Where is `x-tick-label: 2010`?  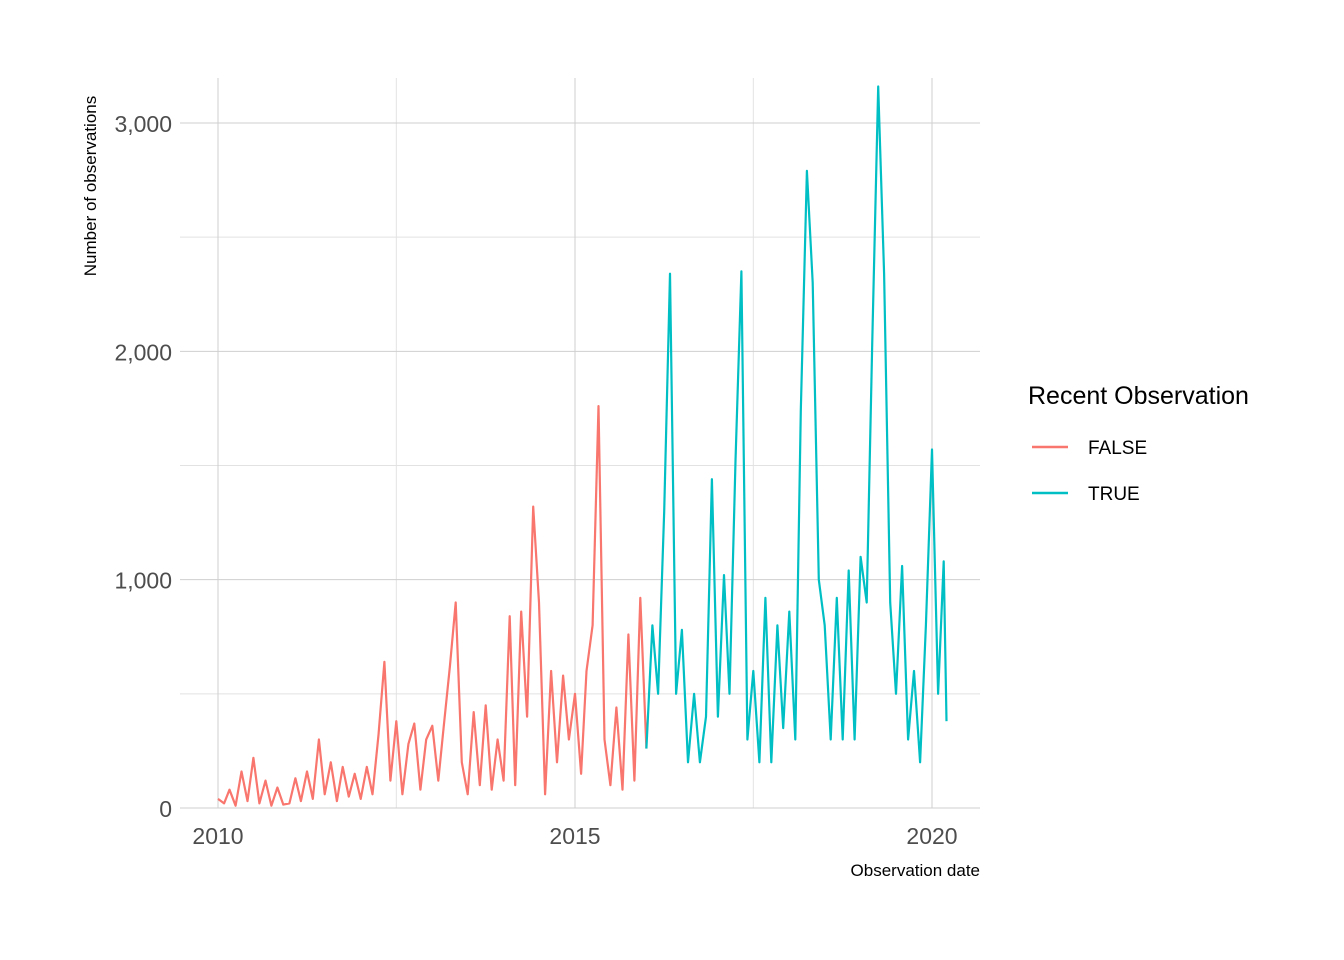
x-tick-label: 2010 is located at coordinates (217, 836).